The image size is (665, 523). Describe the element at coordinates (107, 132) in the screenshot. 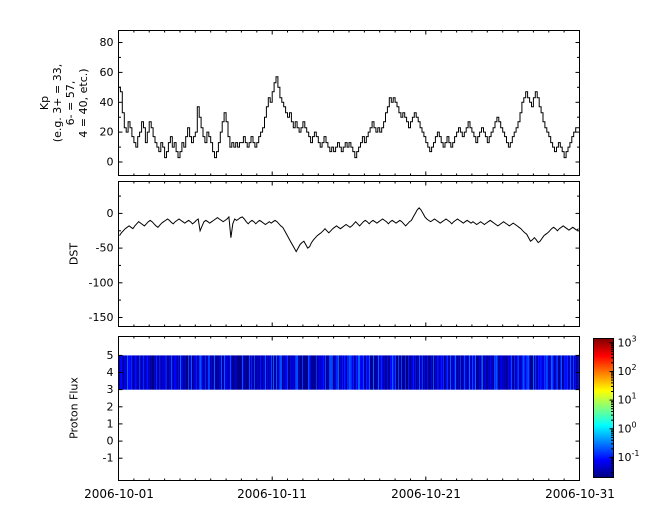

I see `y-tick-label: 20` at that location.